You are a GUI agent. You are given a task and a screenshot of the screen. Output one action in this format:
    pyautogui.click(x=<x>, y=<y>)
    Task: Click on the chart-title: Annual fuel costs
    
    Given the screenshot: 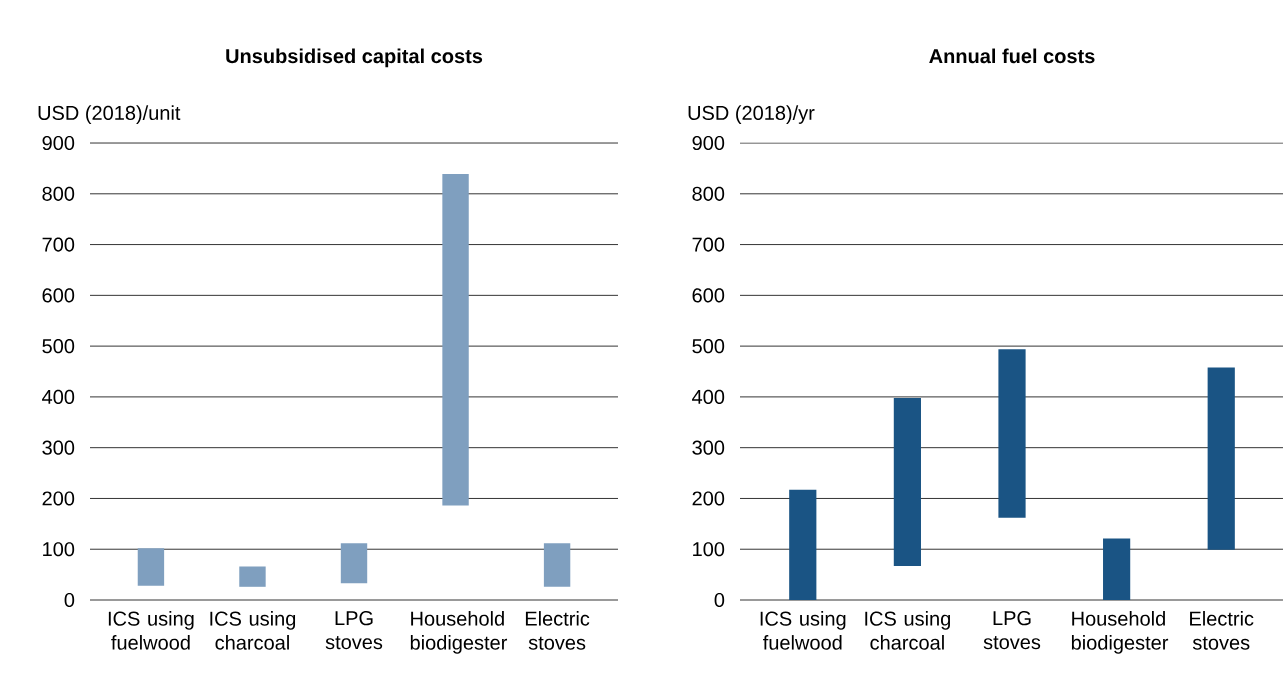 What is the action you would take?
    pyautogui.click(x=1012, y=56)
    